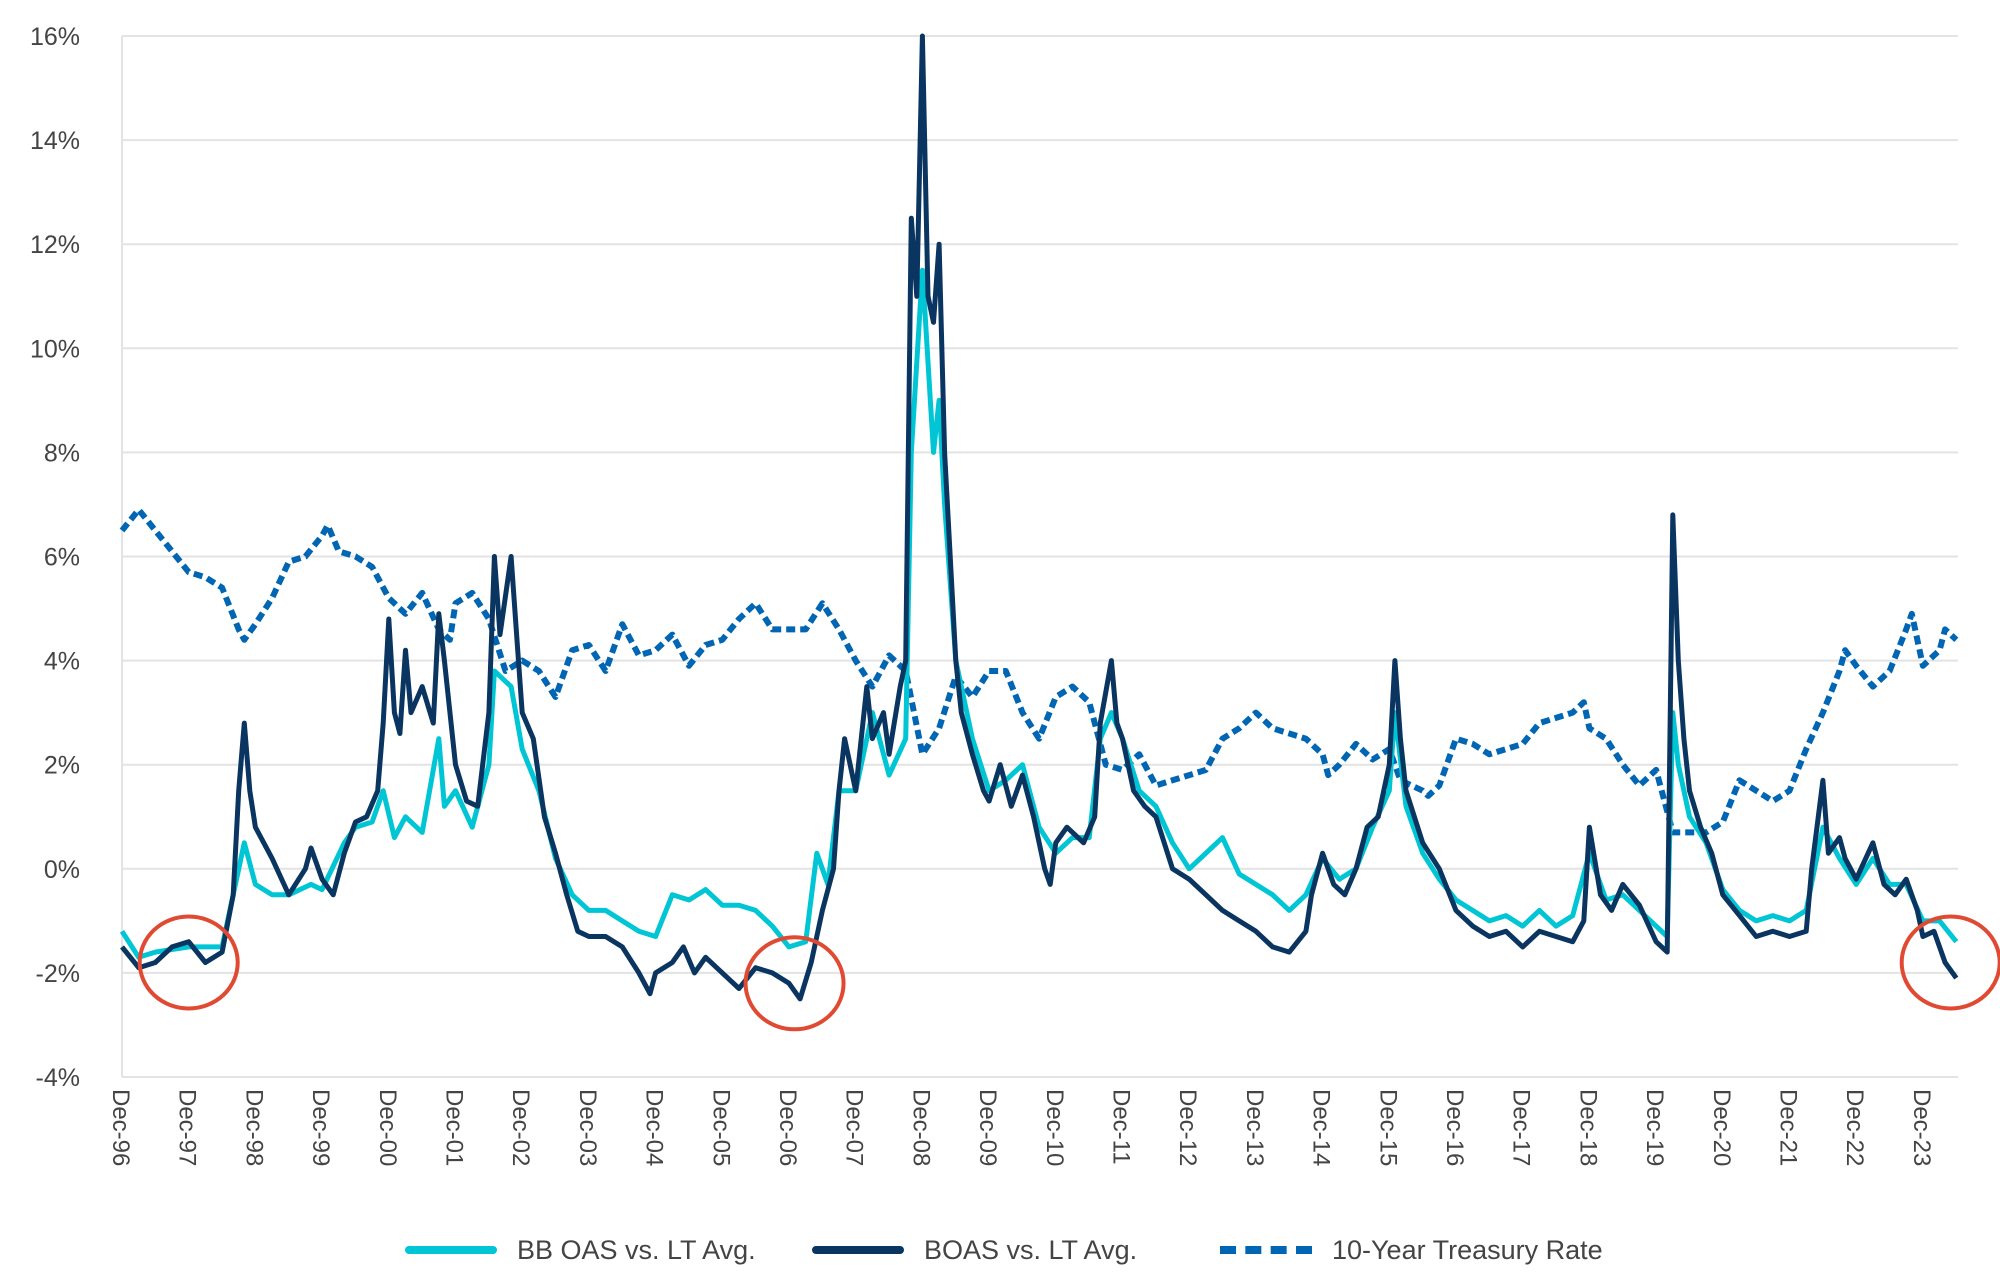 The height and width of the screenshot is (1287, 2000). What do you see at coordinates (1068, 973) in the screenshot?
I see `annotations` at bounding box center [1068, 973].